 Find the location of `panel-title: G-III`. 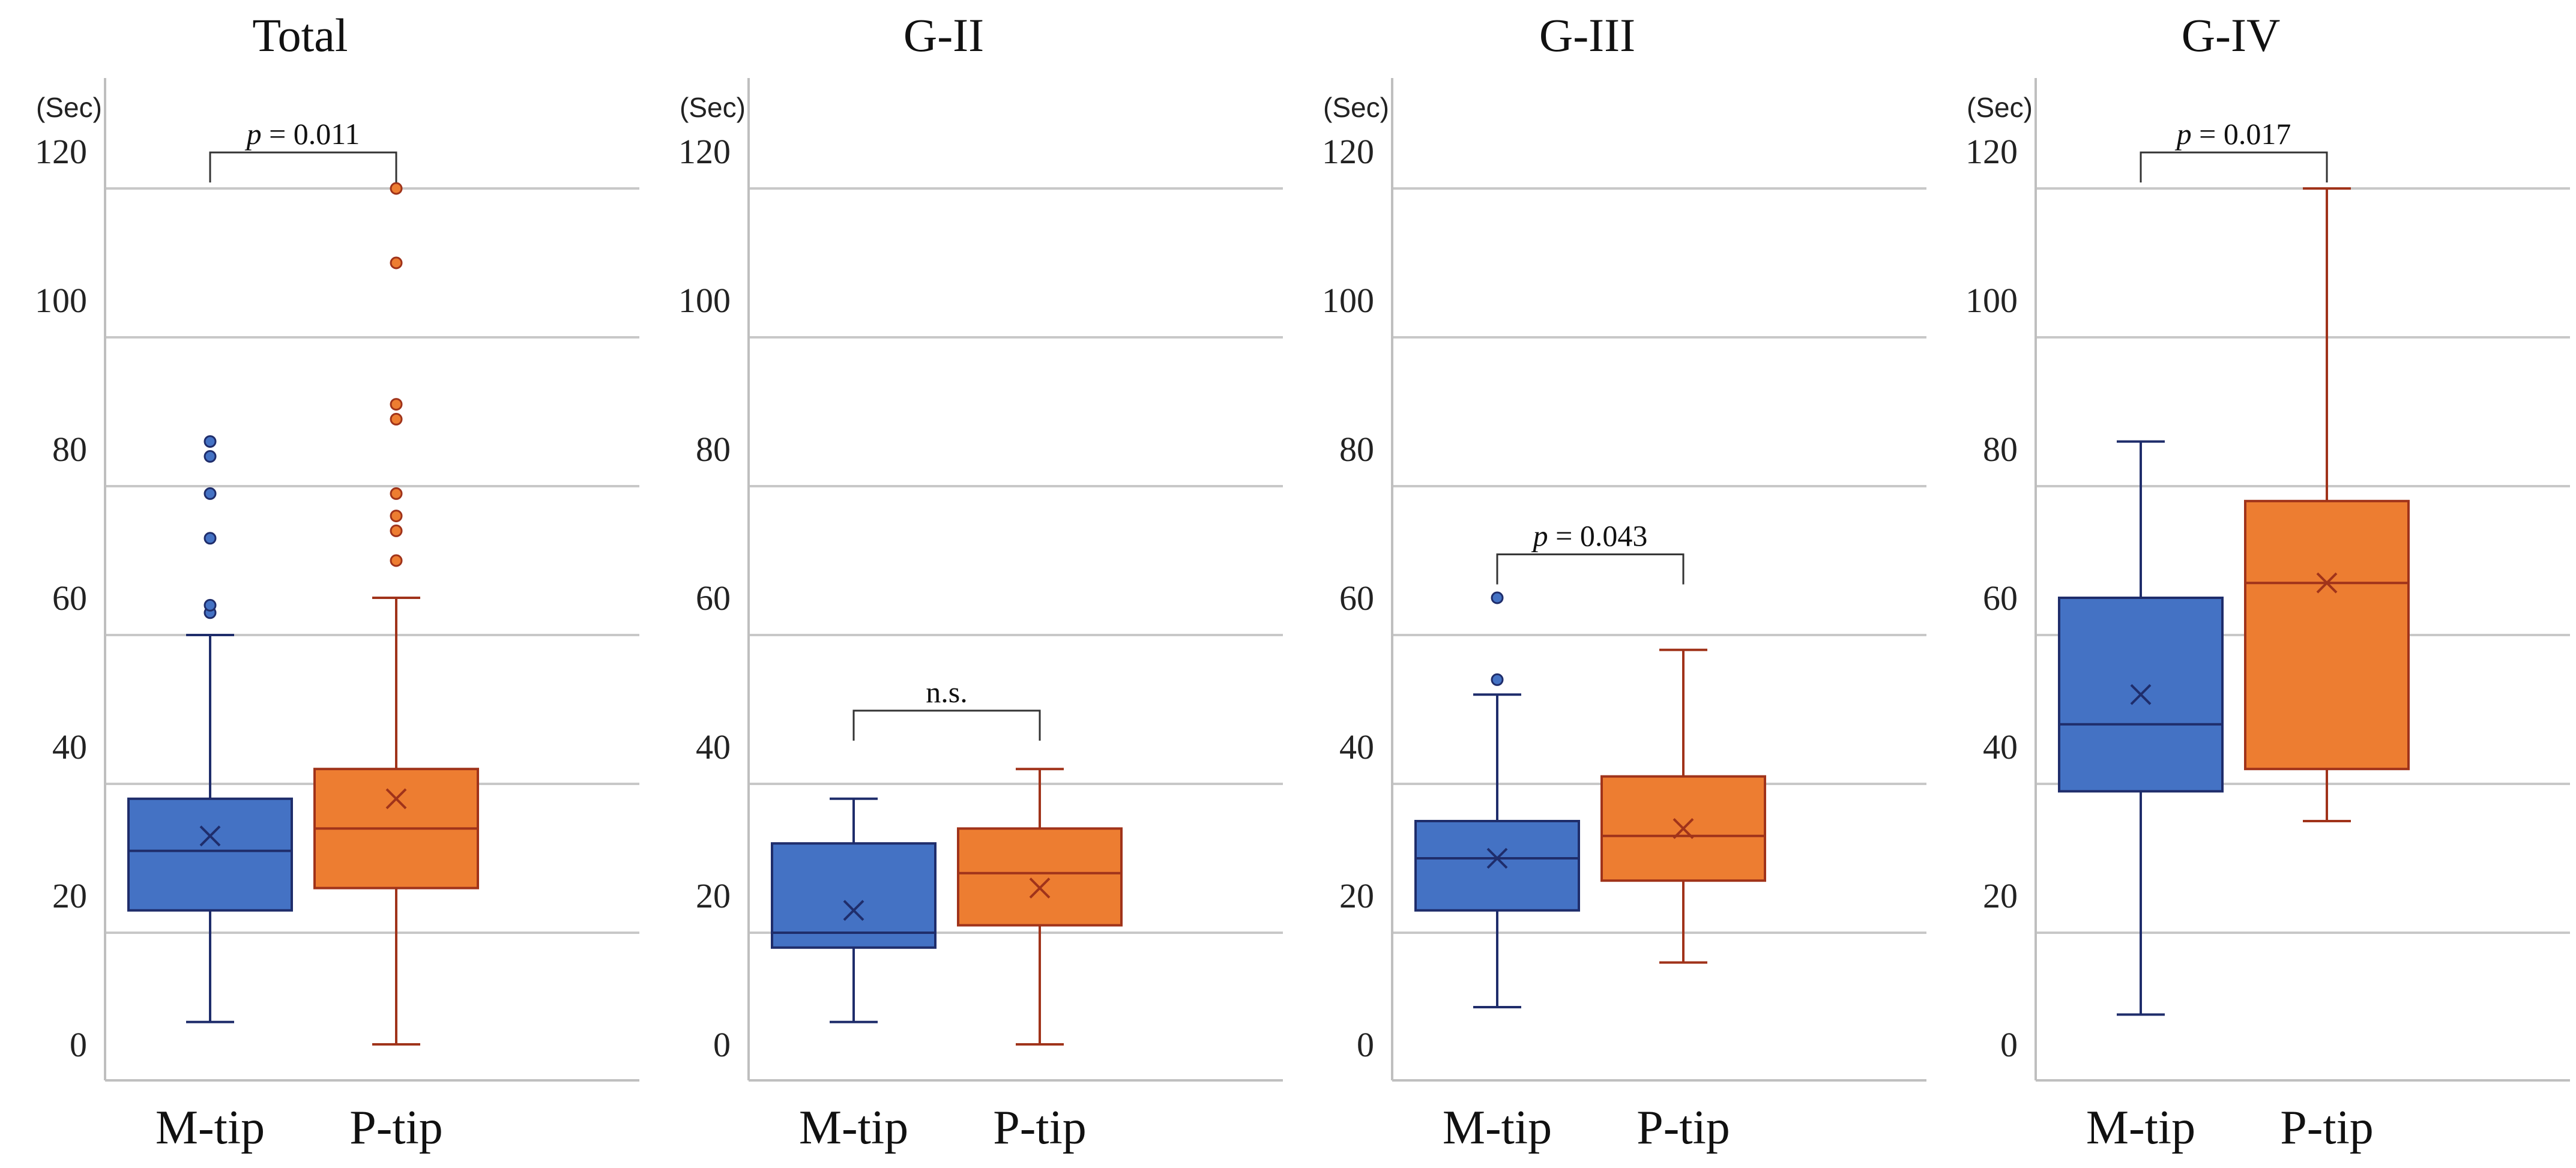

panel-title: G-III is located at coordinates (1587, 35).